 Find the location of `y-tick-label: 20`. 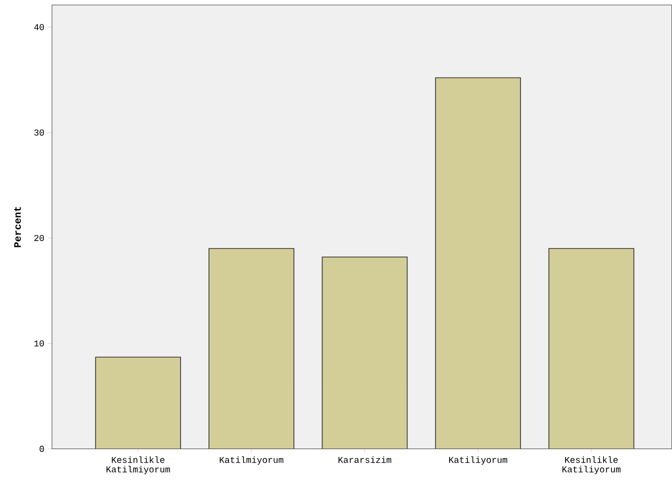

y-tick-label: 20 is located at coordinates (39, 238).